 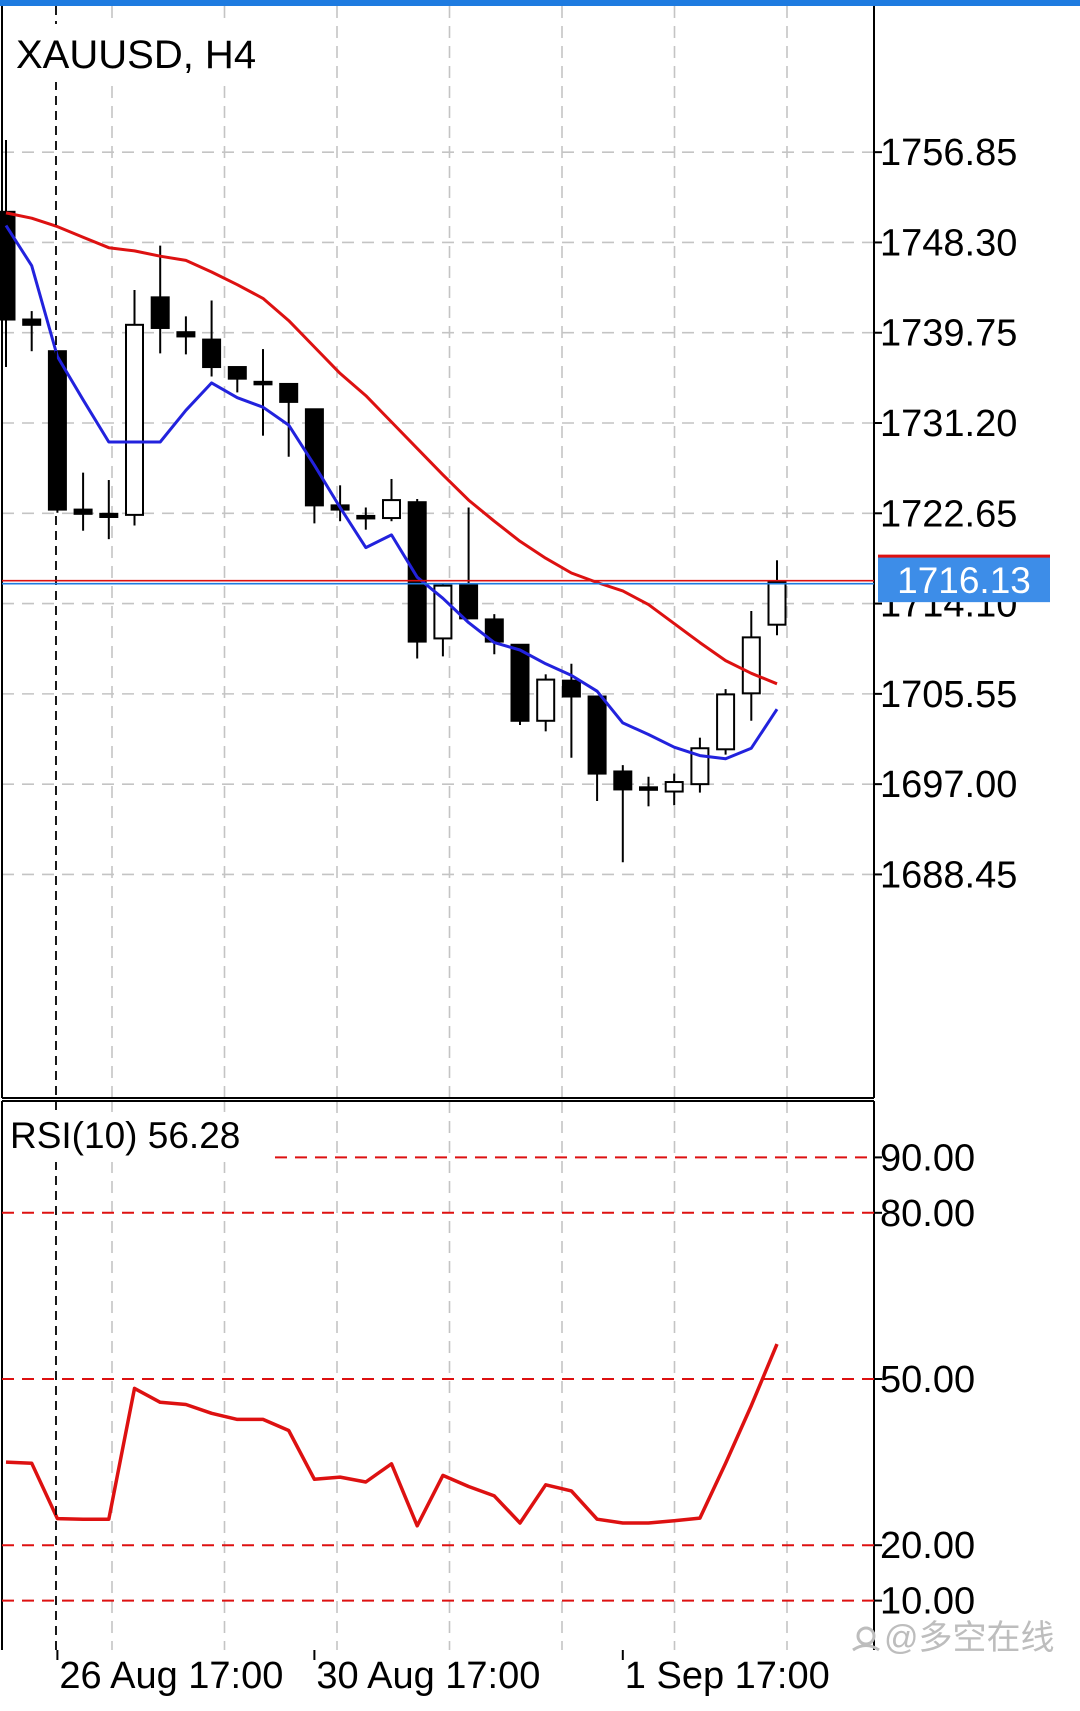 What do you see at coordinates (927, 1214) in the screenshot?
I see `rsi-tick-label: 80.00` at bounding box center [927, 1214].